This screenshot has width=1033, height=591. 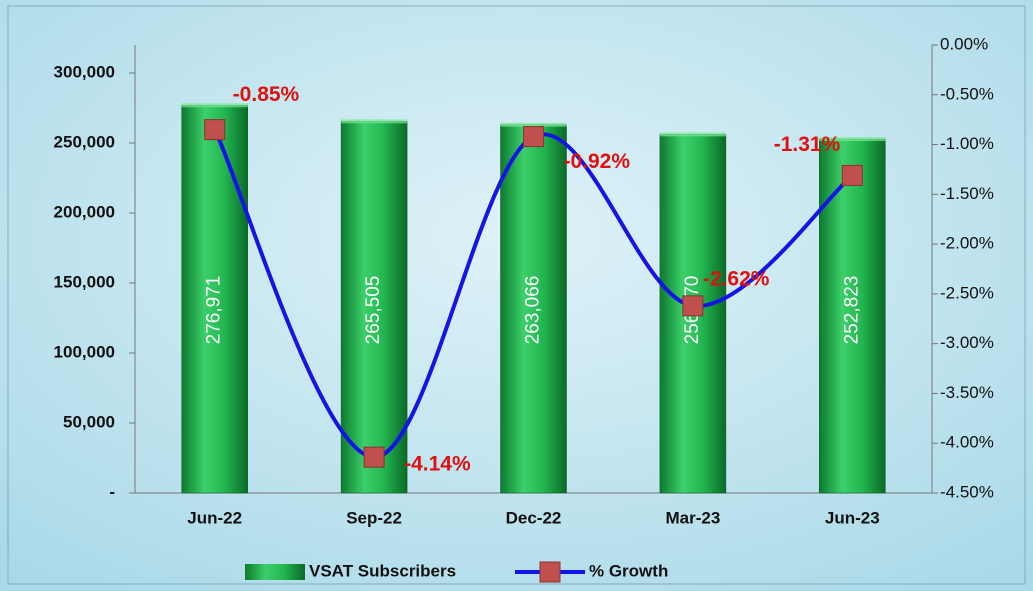 What do you see at coordinates (967, 442) in the screenshot?
I see `y2-tick-label: -4.00%` at bounding box center [967, 442].